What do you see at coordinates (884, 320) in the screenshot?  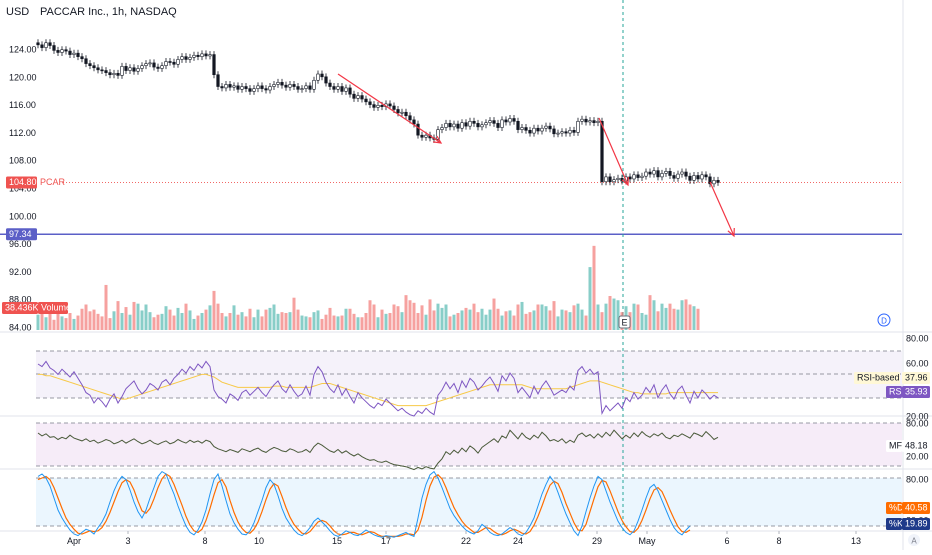 I see `dividend-marker: D` at bounding box center [884, 320].